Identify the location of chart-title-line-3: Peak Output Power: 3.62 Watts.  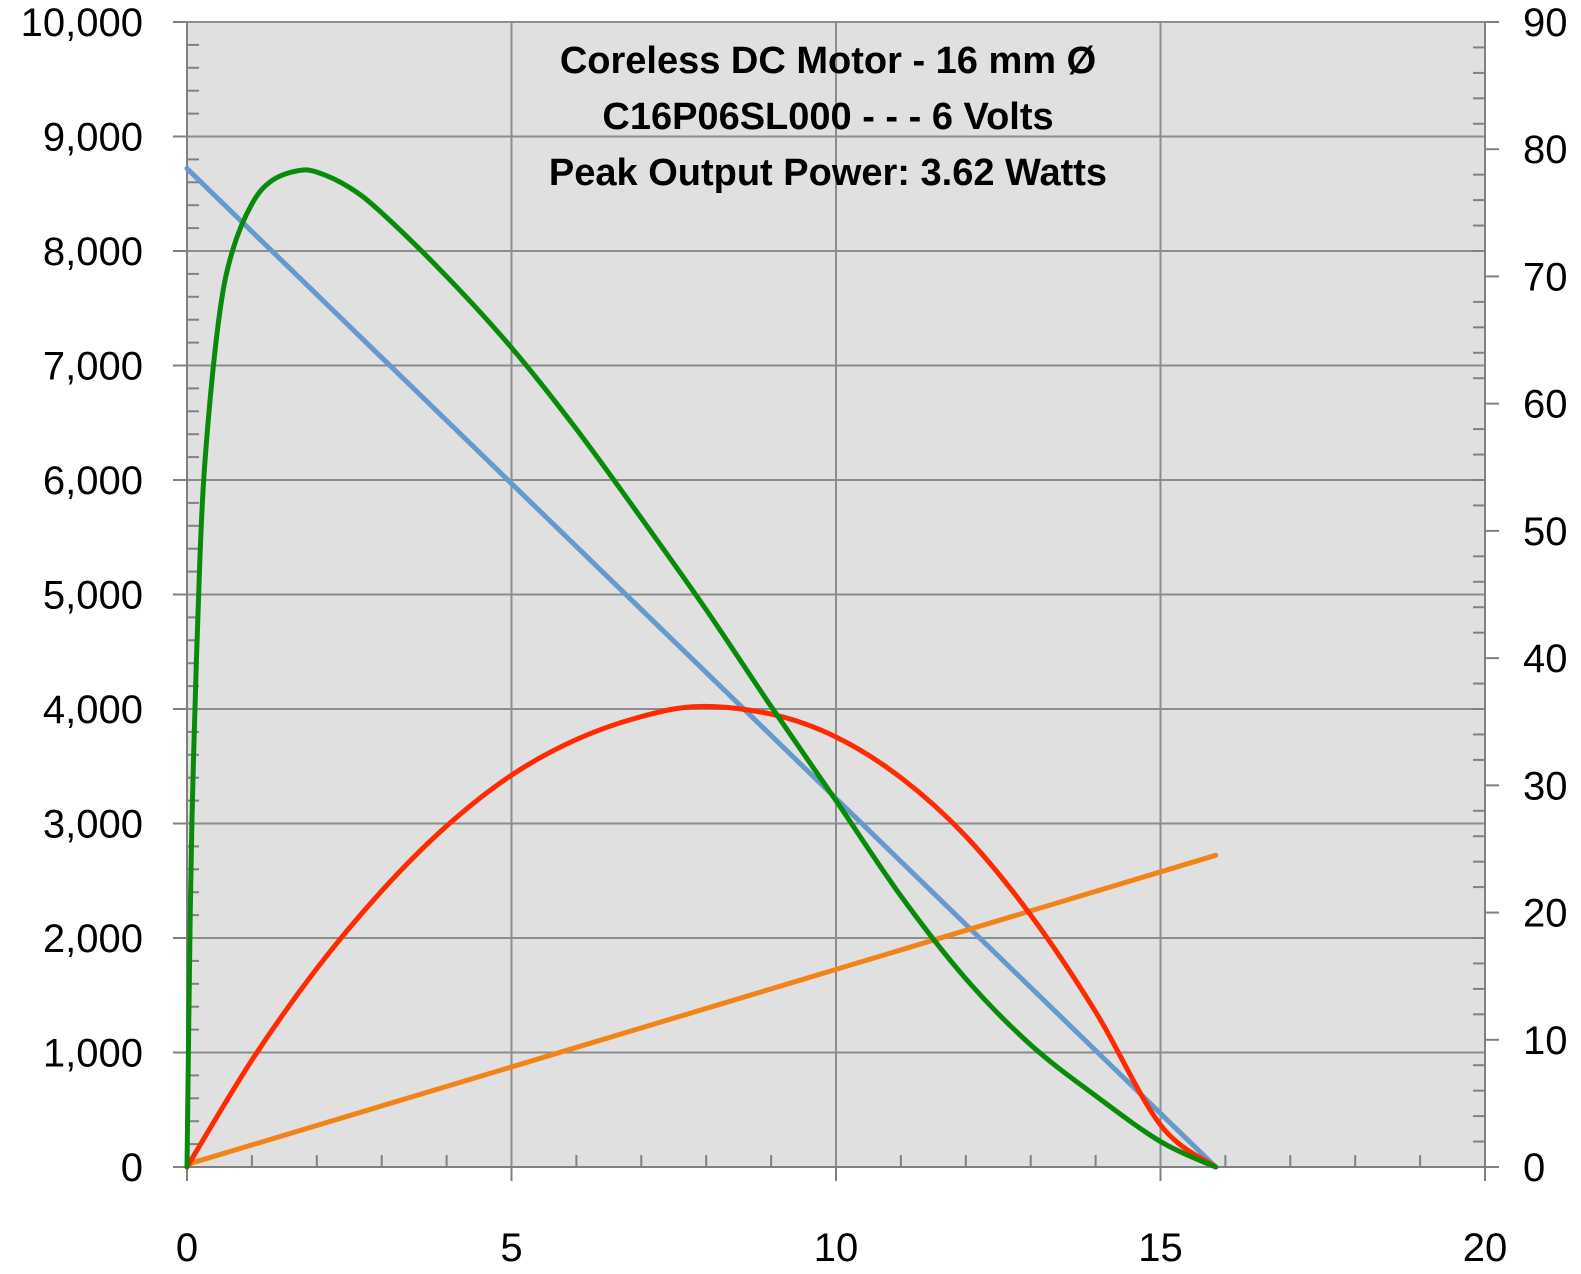
(828, 173).